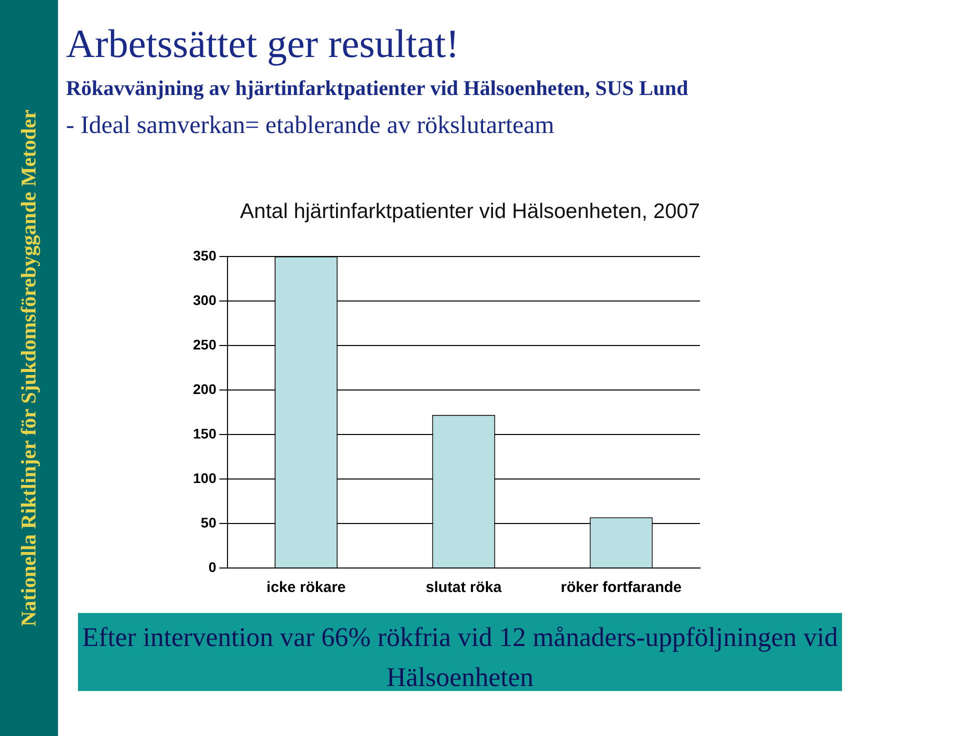 The image size is (960, 736). What do you see at coordinates (205, 255) in the screenshot?
I see `y-tick-label: 350` at bounding box center [205, 255].